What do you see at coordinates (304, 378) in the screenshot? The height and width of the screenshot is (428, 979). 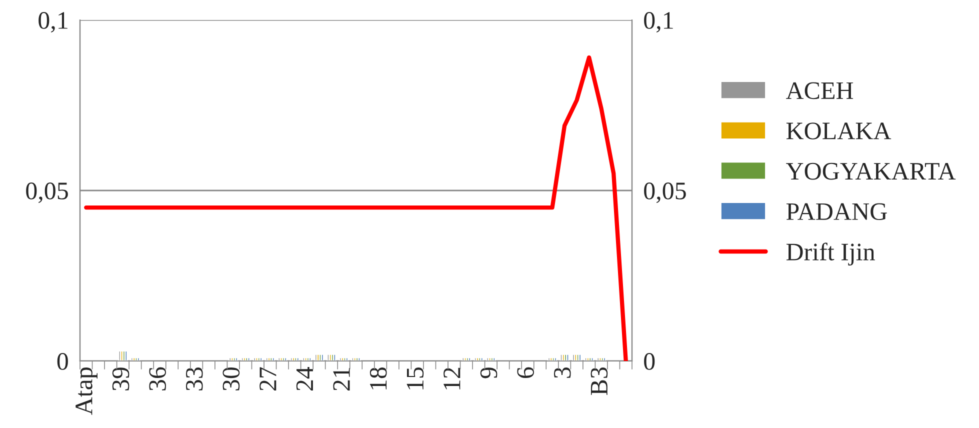 I see `x-tick-label: 24` at bounding box center [304, 378].